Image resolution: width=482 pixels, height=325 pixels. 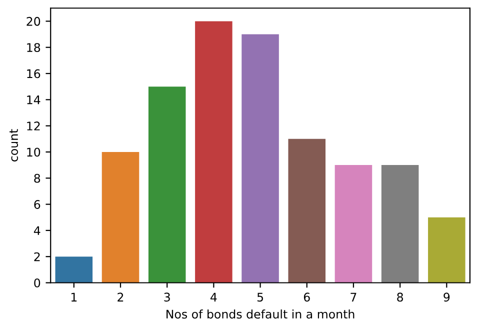 What do you see at coordinates (33, 100) in the screenshot?
I see `y-tick-label: 14` at bounding box center [33, 100].